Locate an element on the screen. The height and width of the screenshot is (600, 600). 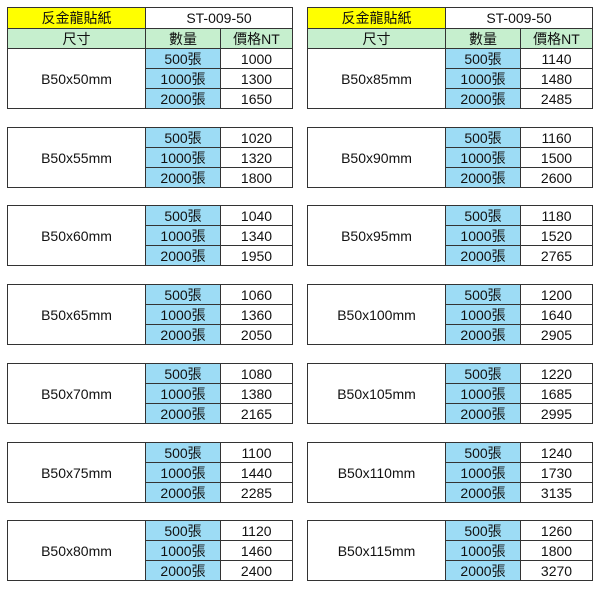
price-cell: 2905 is located at coordinates (556, 334).